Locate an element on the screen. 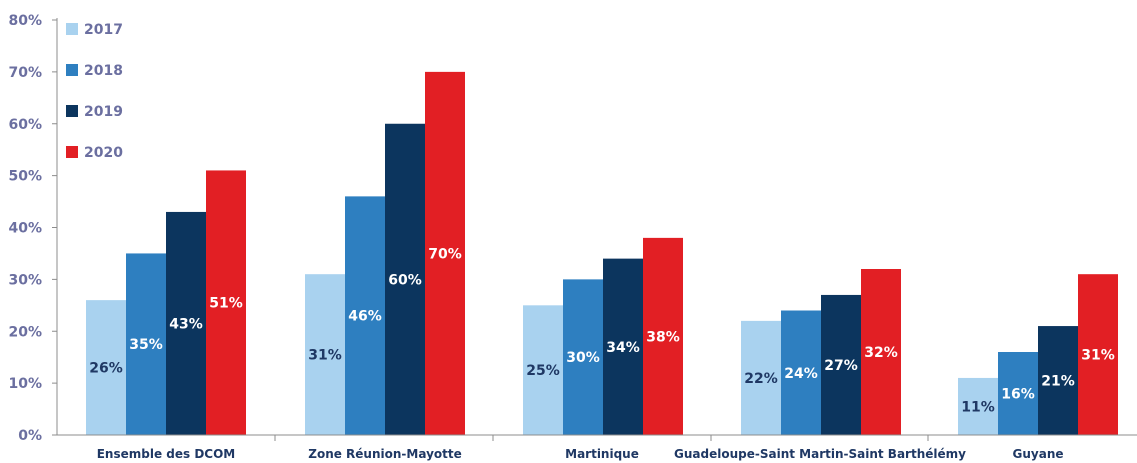  data-label: 25% is located at coordinates (543, 371).